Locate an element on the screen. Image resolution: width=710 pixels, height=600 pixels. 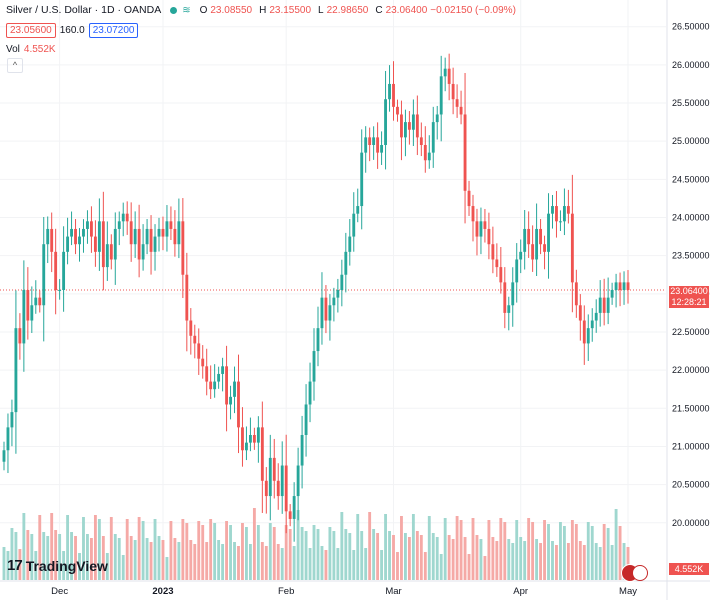
tradingview-logo: 17 TradingView is located at coordinates (57, 565).